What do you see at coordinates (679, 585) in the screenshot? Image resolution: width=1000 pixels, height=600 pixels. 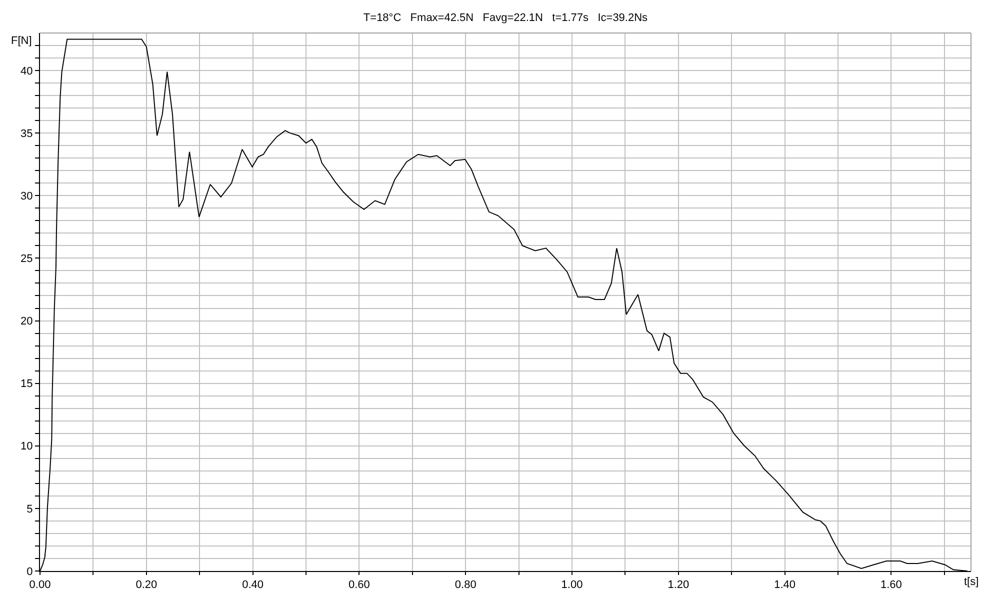 I see `x-tick-label: 1.20` at bounding box center [679, 585].